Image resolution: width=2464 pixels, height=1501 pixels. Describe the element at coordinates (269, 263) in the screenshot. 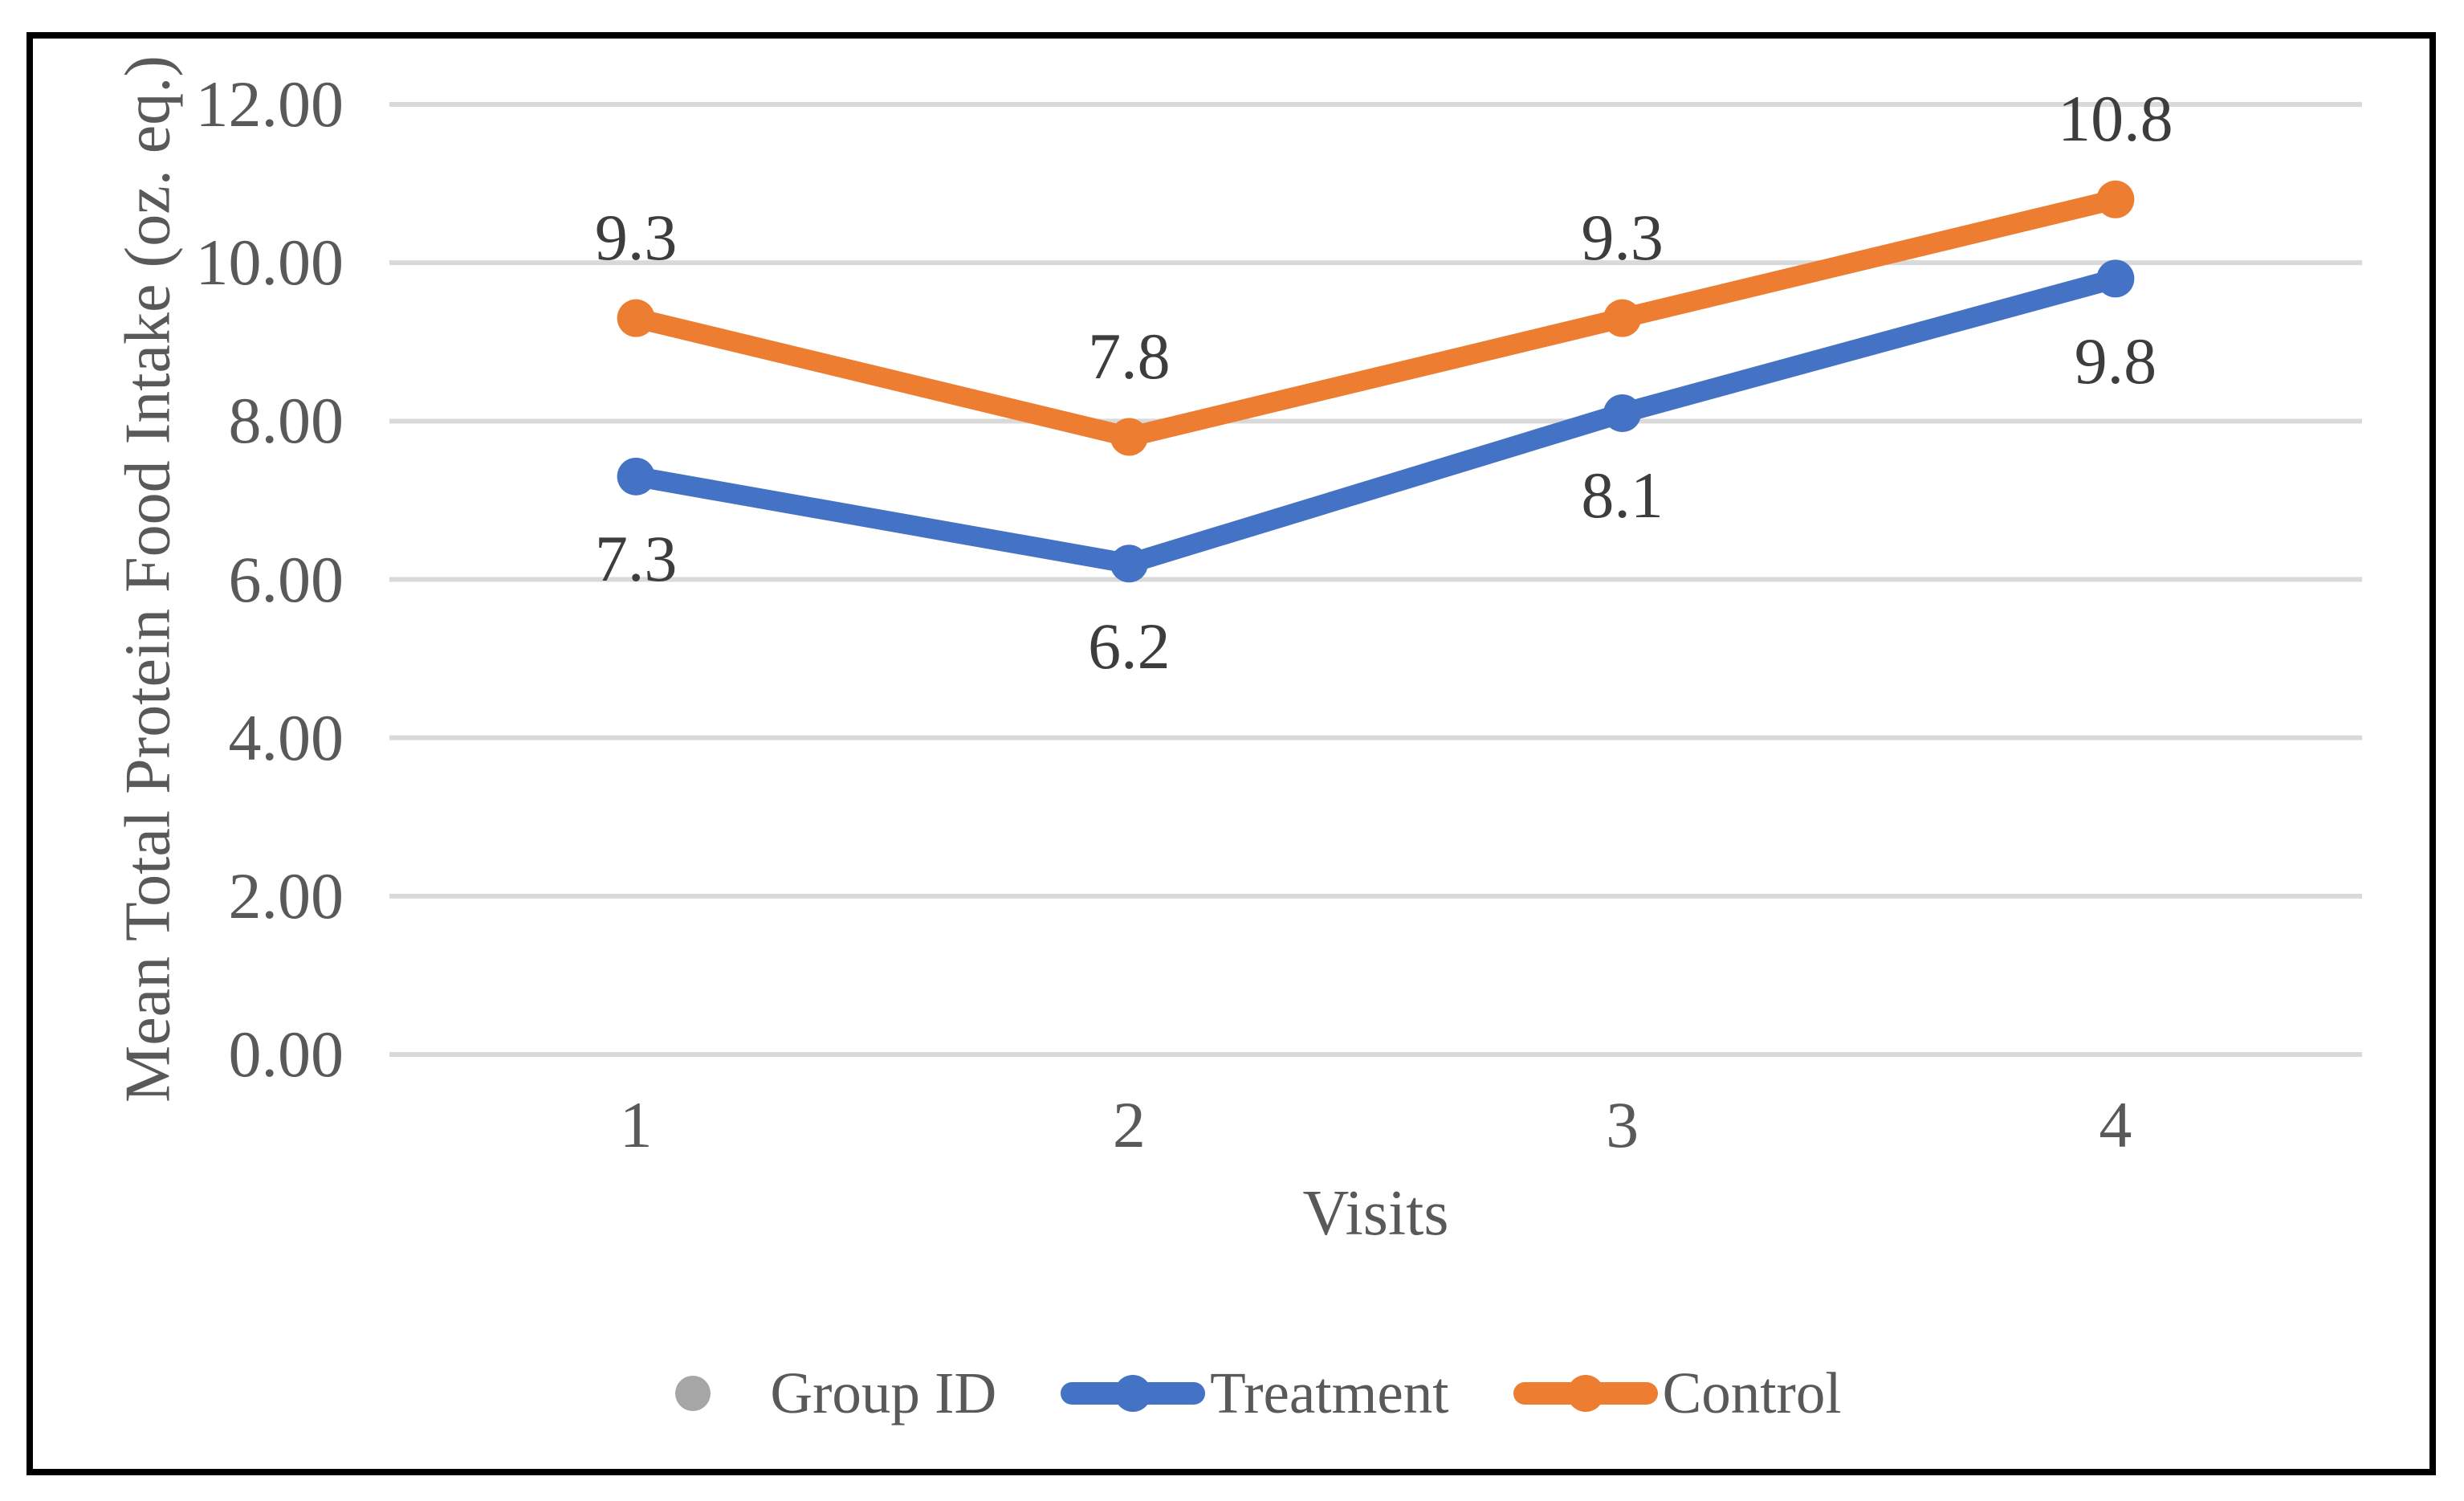

I see `y-tick-label-10.00: 10.00` at that location.